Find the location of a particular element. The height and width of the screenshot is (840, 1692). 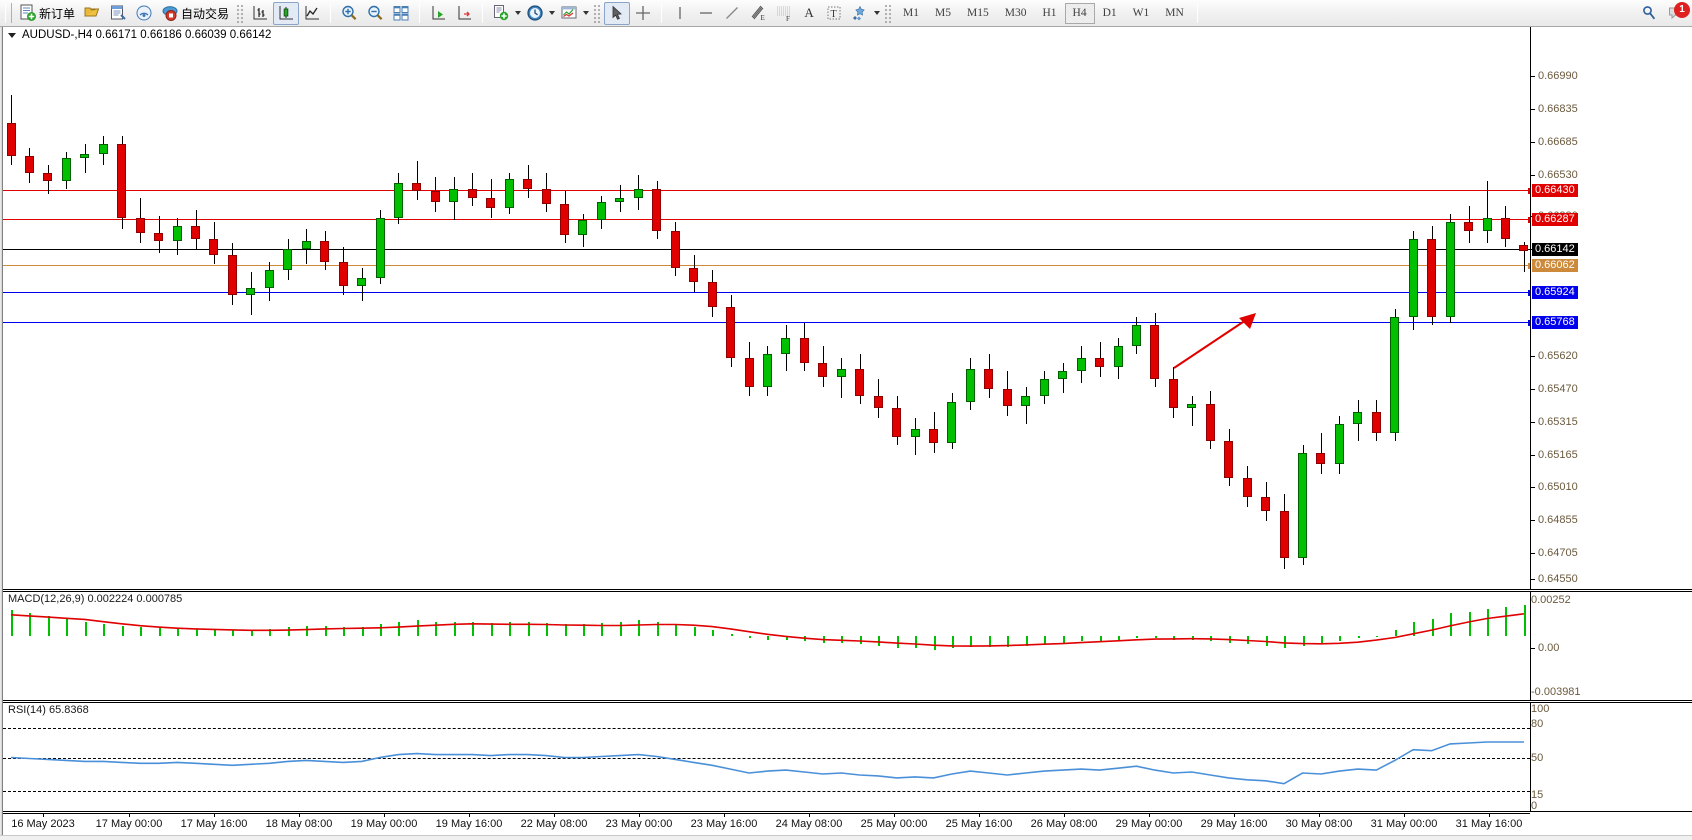

time-label: 17 May 16:00 is located at coordinates (214, 824).